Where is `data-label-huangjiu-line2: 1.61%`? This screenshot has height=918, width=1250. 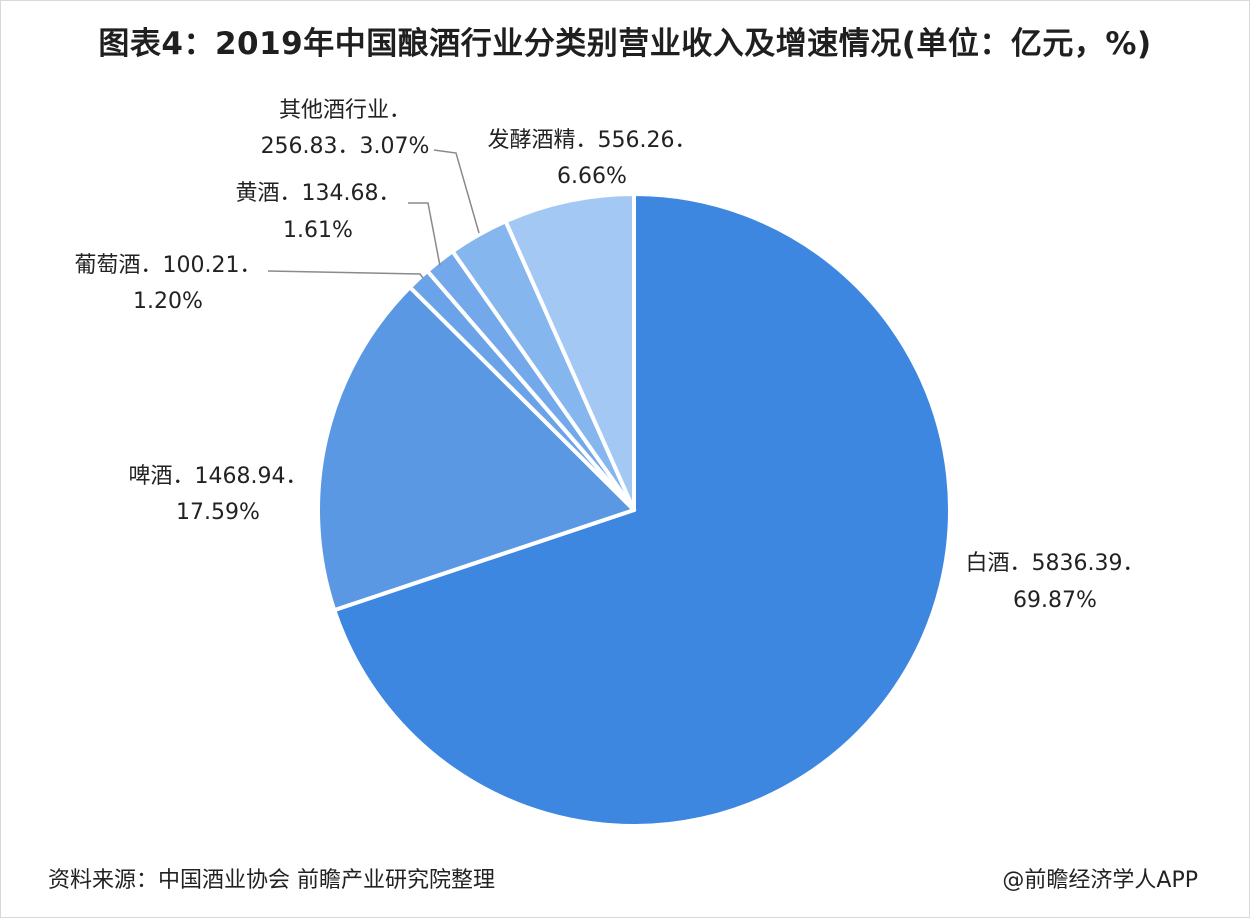 data-label-huangjiu-line2: 1.61% is located at coordinates (318, 230).